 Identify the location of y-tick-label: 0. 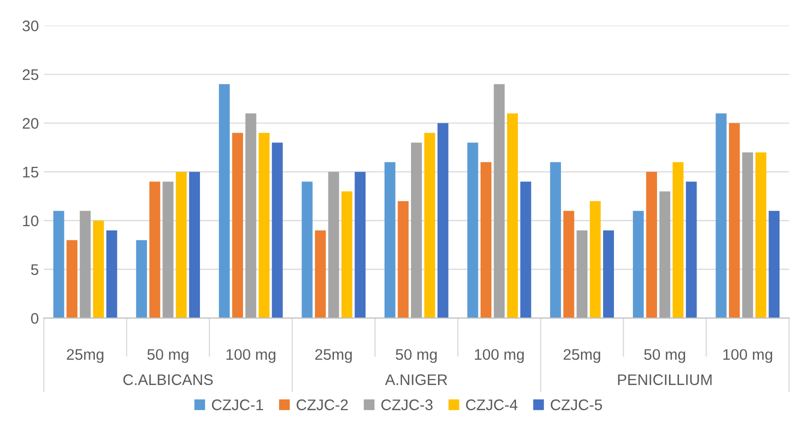
(34, 318).